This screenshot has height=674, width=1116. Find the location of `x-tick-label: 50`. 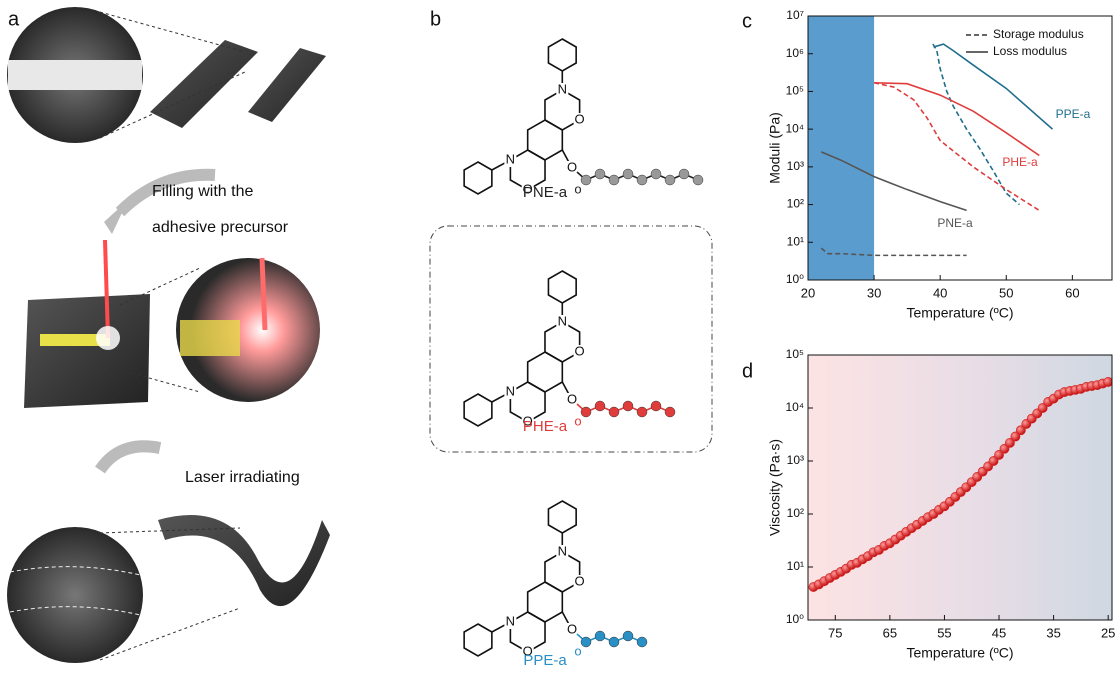

x-tick-label: 50 is located at coordinates (1006, 292).